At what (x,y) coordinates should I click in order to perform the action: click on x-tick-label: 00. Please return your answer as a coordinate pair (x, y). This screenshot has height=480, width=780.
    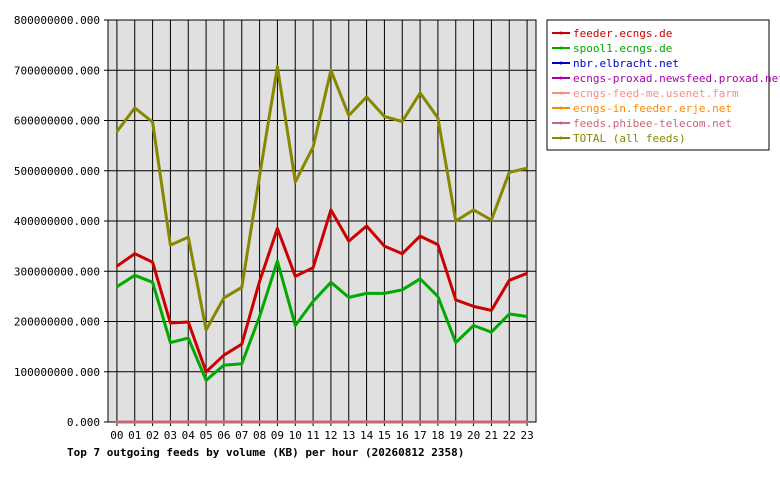
    Looking at the image, I should click on (116, 435).